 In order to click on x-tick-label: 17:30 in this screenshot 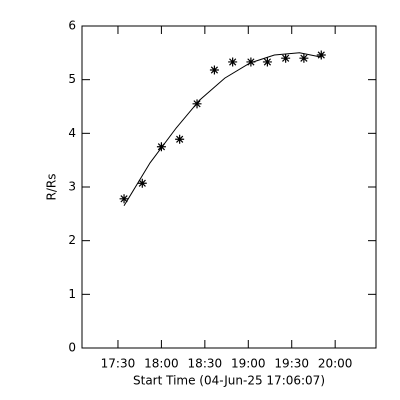, I will do `click(118, 364)`.